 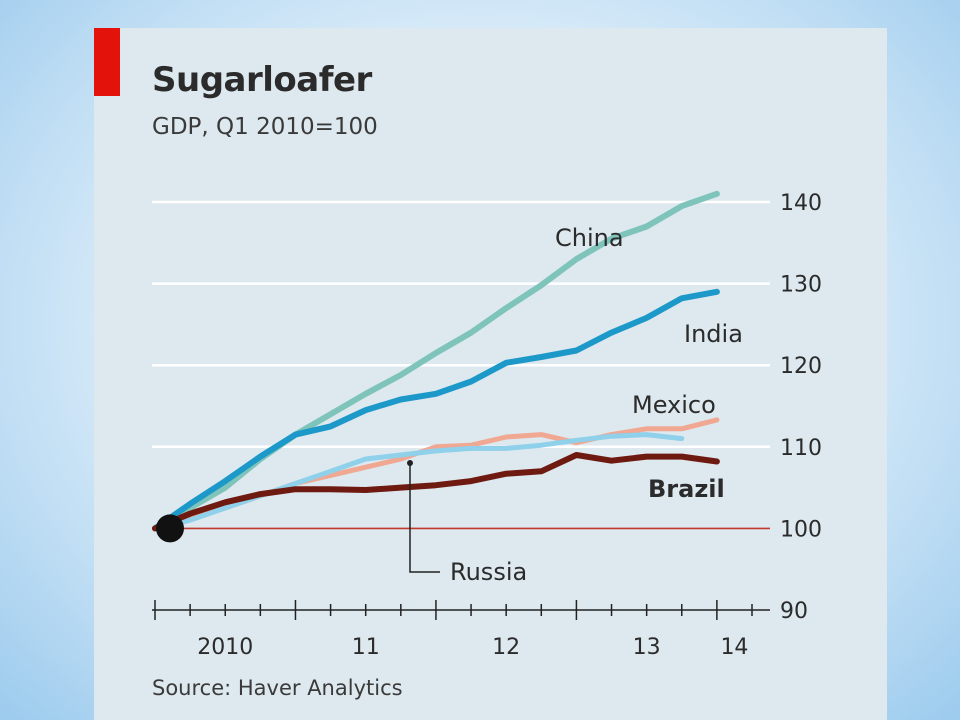 What do you see at coordinates (674, 405) in the screenshot?
I see `series-label-mexico: Mexico` at bounding box center [674, 405].